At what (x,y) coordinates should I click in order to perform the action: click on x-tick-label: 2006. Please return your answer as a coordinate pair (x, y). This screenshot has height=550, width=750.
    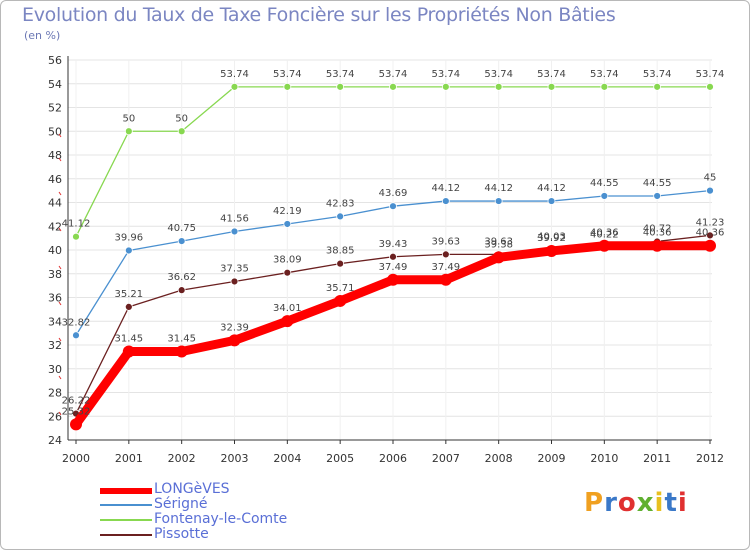
    Looking at the image, I should click on (393, 458).